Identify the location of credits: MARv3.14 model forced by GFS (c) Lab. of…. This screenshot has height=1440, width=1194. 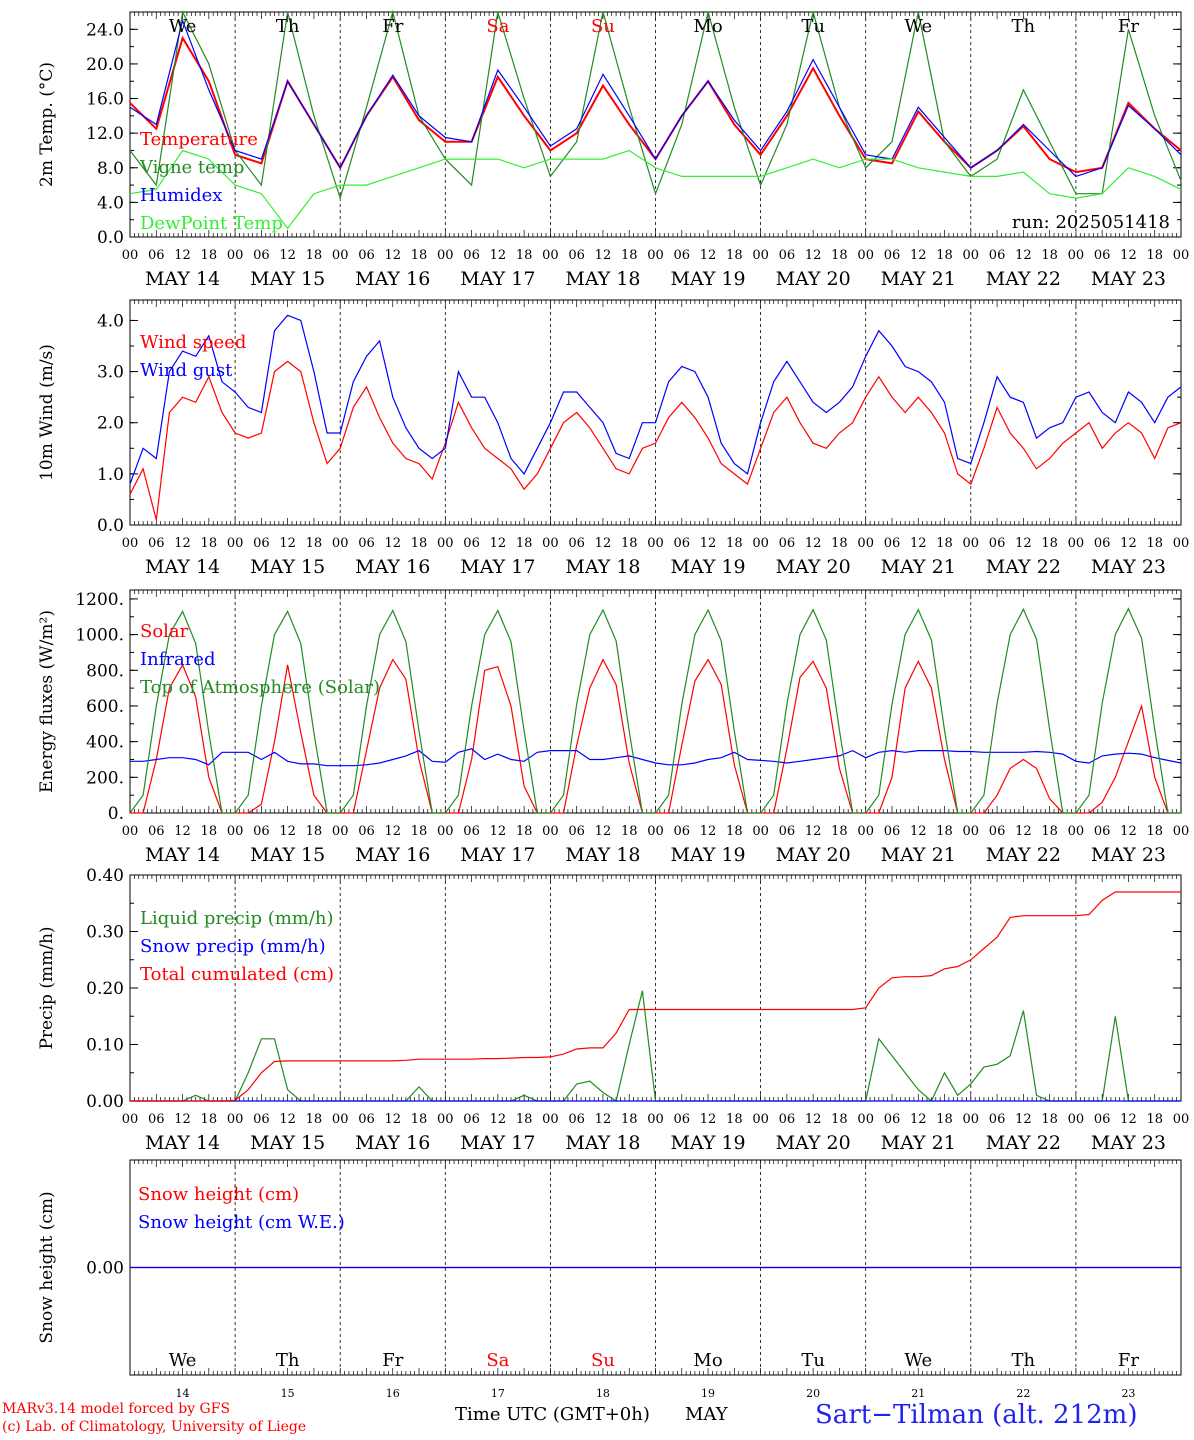
(154, 1418).